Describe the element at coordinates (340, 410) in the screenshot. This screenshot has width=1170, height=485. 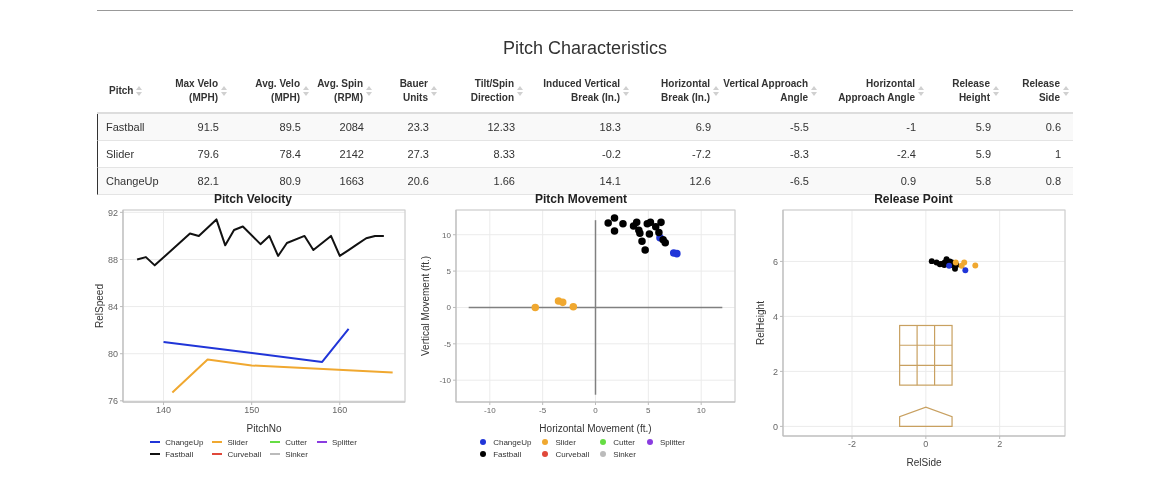
I see `x-tick-label: 160` at that location.